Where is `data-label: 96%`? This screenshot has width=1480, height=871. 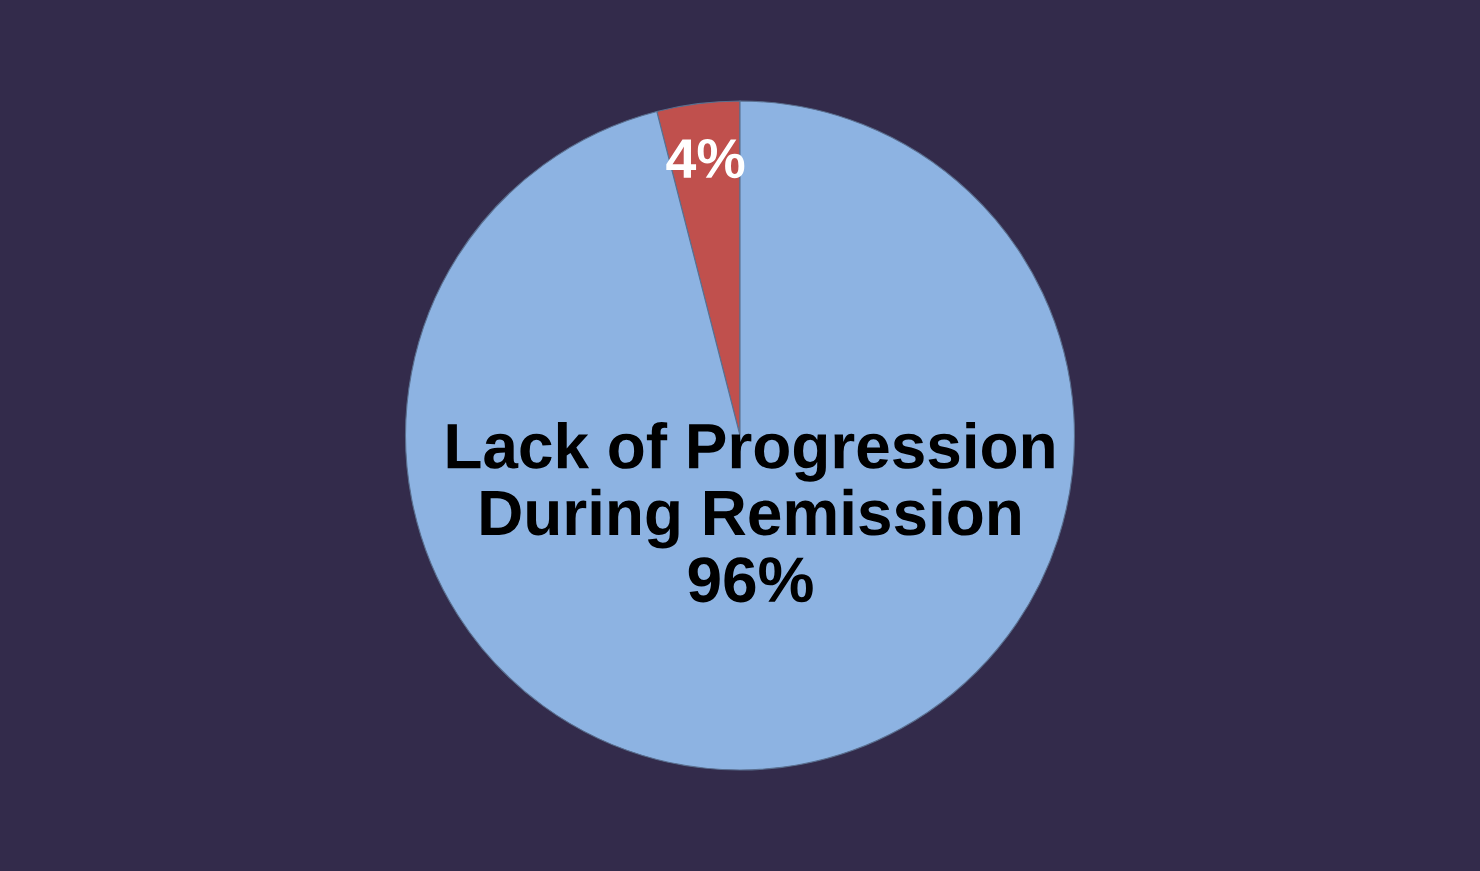
data-label: 96% is located at coordinates (750, 580).